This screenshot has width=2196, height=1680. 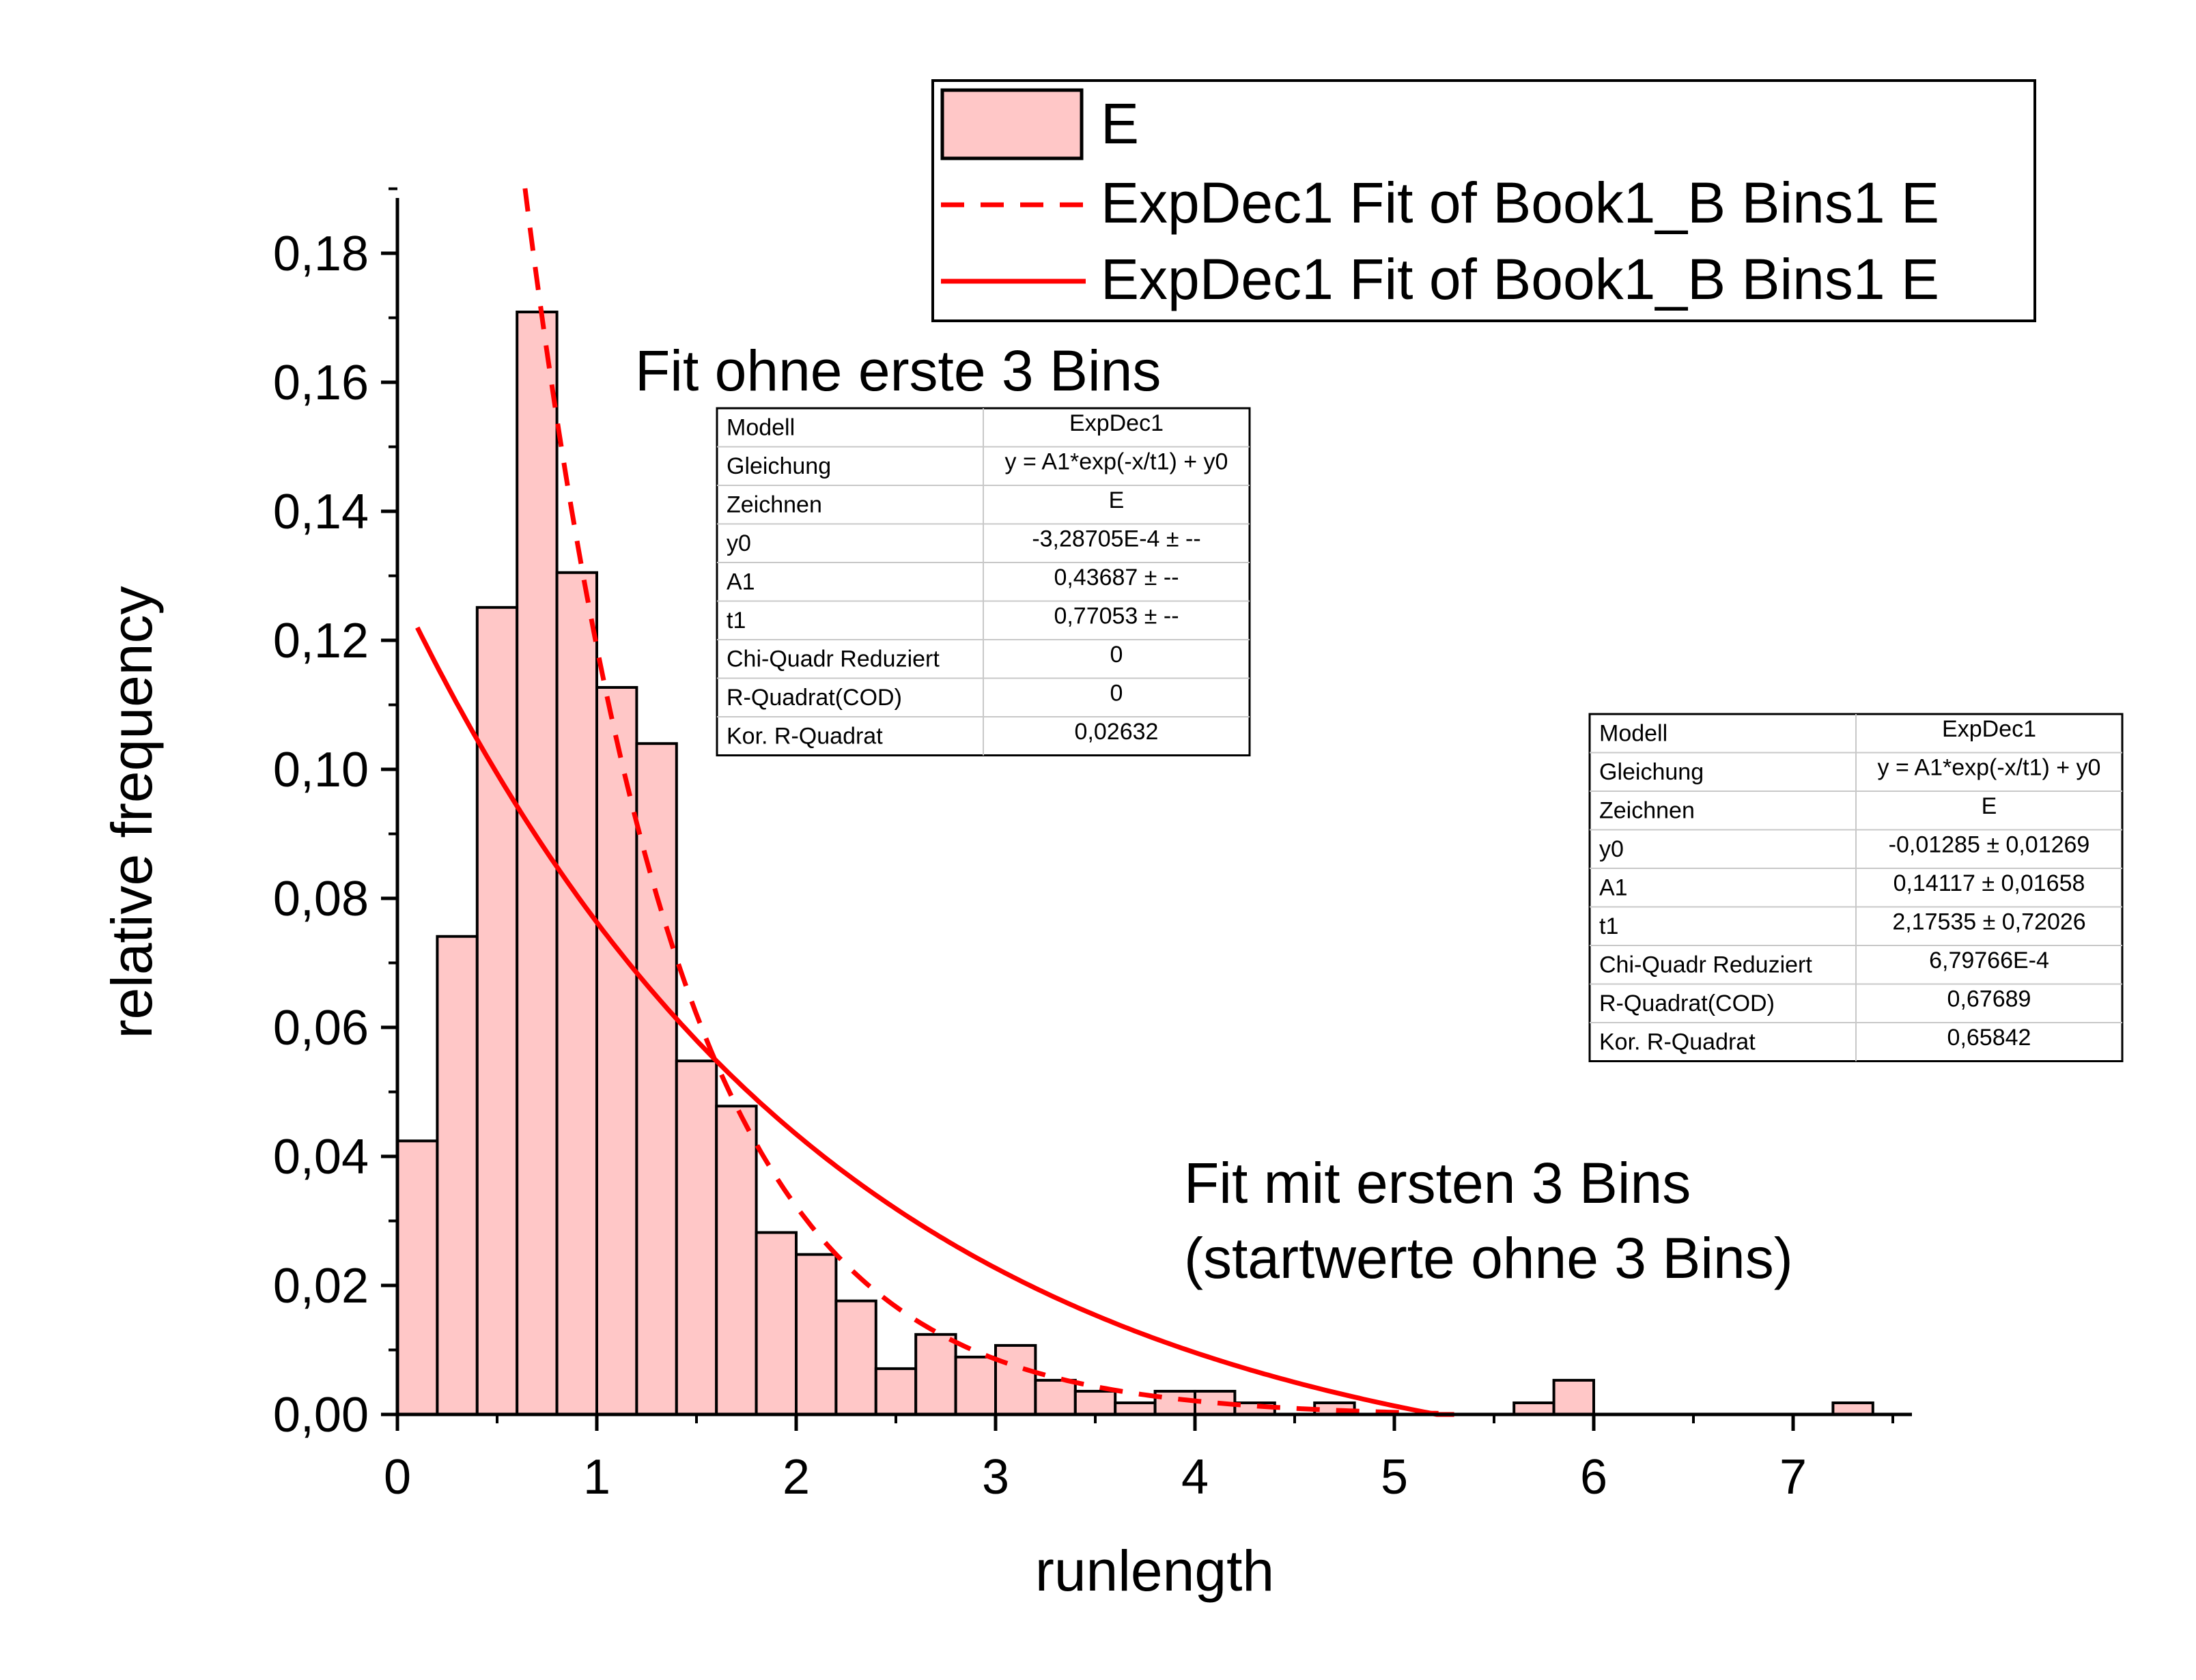 What do you see at coordinates (1988, 922) in the screenshot?
I see `table-value-cell: 2,17535 ± 0,72026` at bounding box center [1988, 922].